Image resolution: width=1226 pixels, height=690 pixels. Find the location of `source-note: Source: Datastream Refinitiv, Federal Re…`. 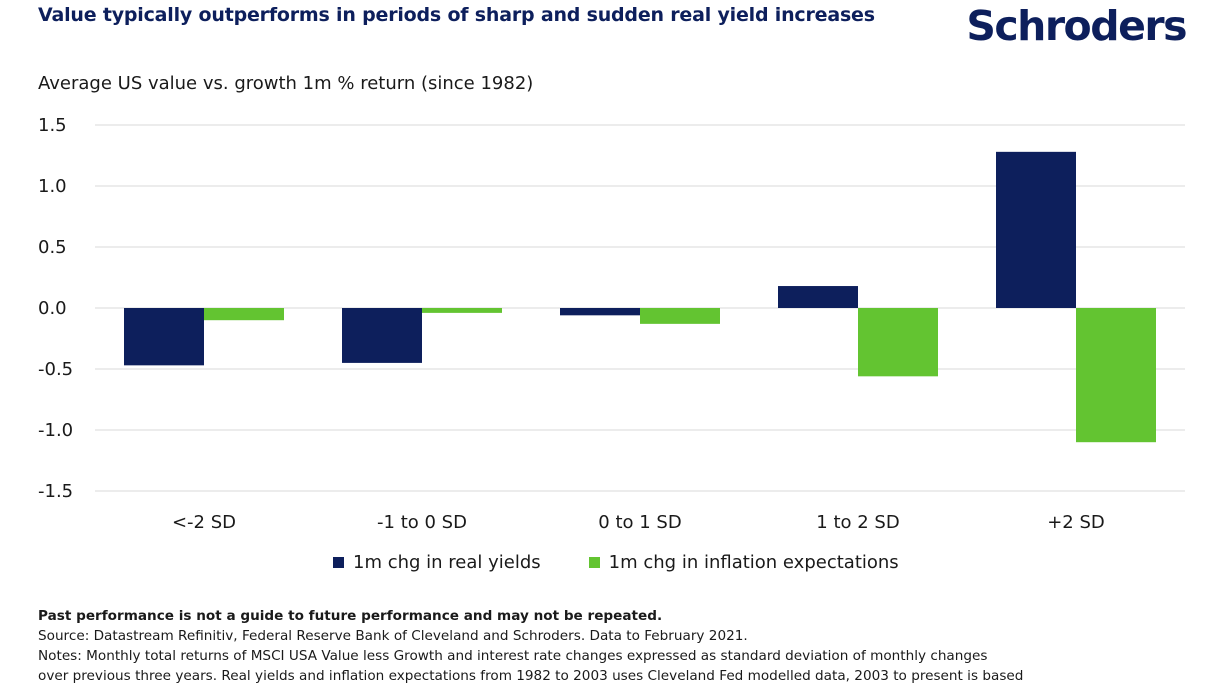

source-note: Source: Datastream Refinitiv, Federal Re… is located at coordinates (393, 636).